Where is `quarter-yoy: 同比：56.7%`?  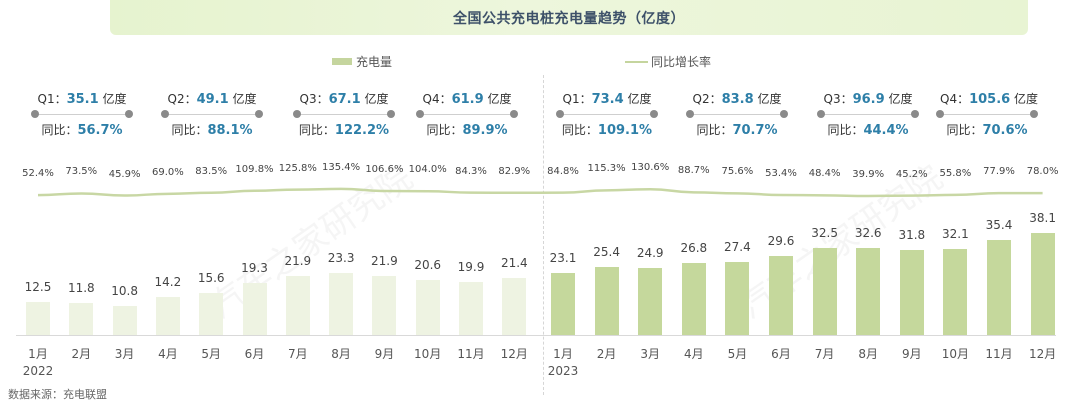
quarter-yoy: 同比：56.7% is located at coordinates (82, 129).